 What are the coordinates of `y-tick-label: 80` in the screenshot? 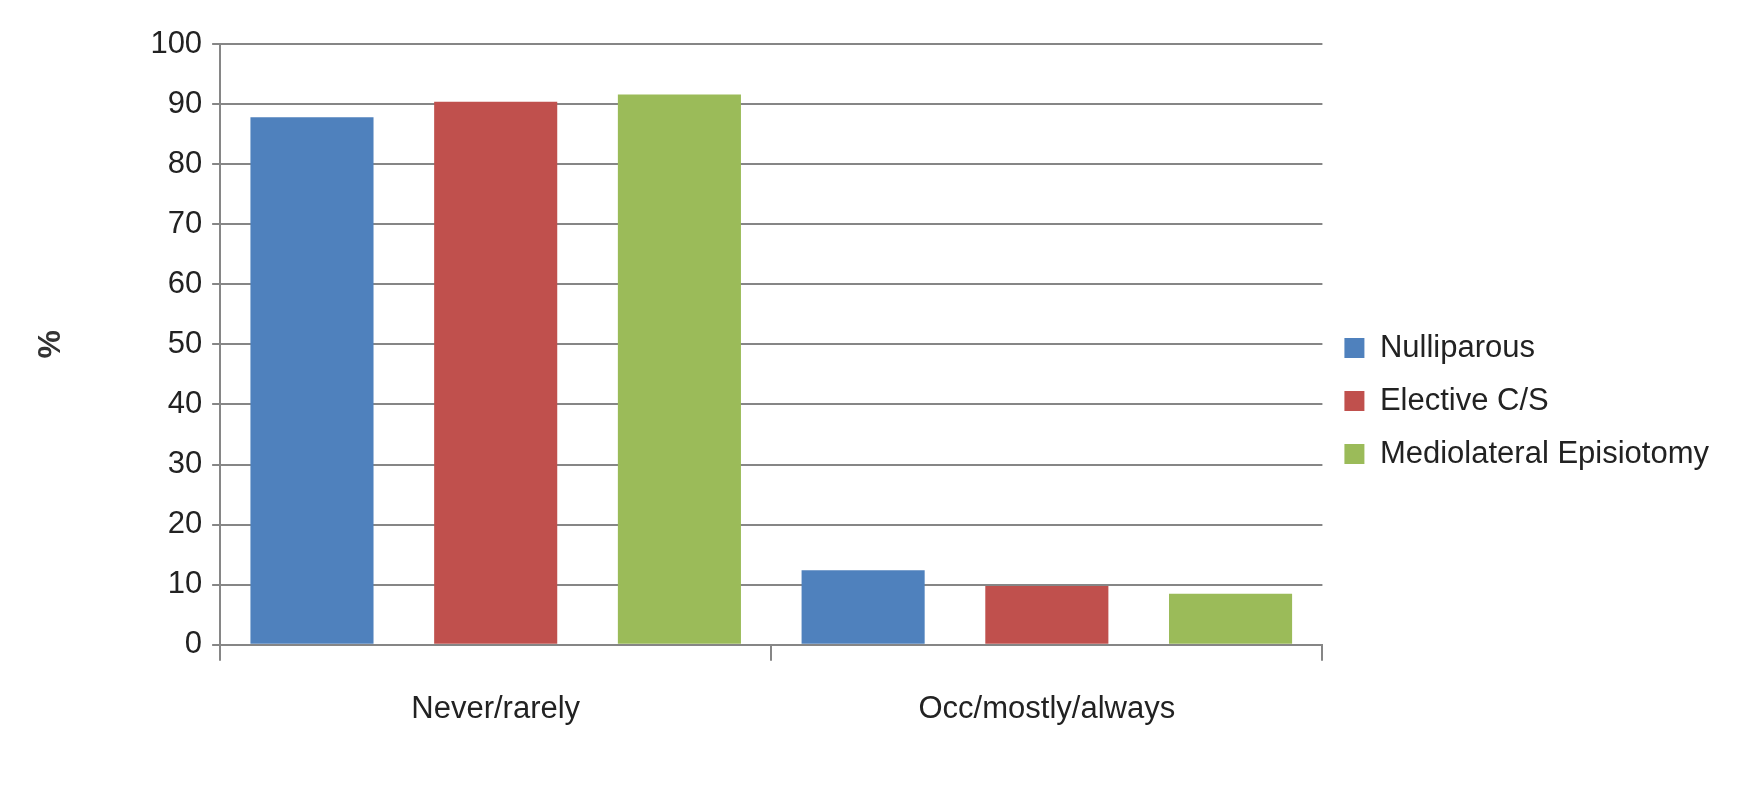 It's located at (185, 162).